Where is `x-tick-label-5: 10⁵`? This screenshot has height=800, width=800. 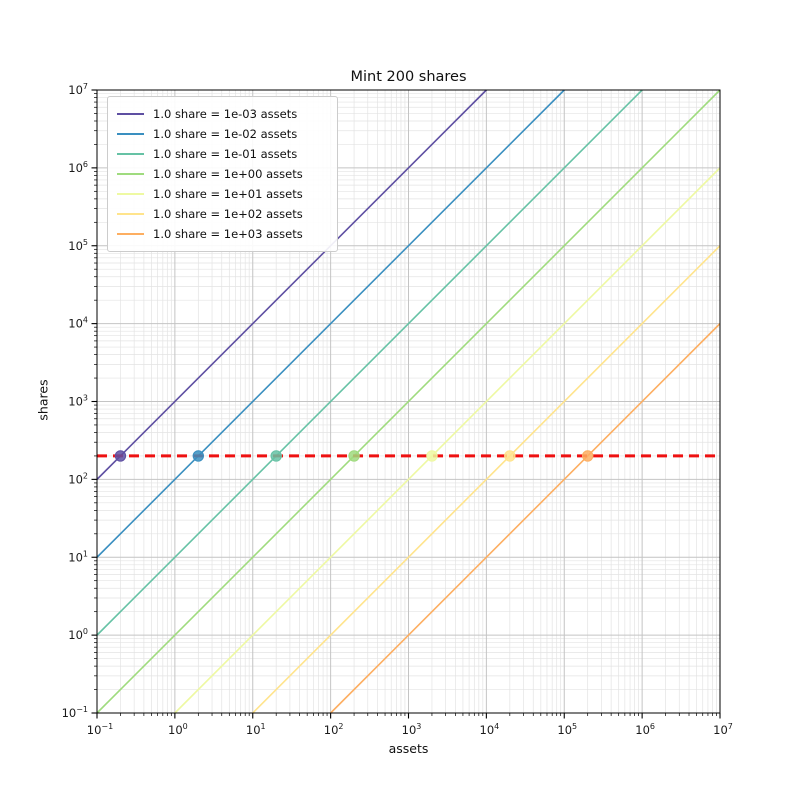 x-tick-label-5: 10⁵ is located at coordinates (567, 729).